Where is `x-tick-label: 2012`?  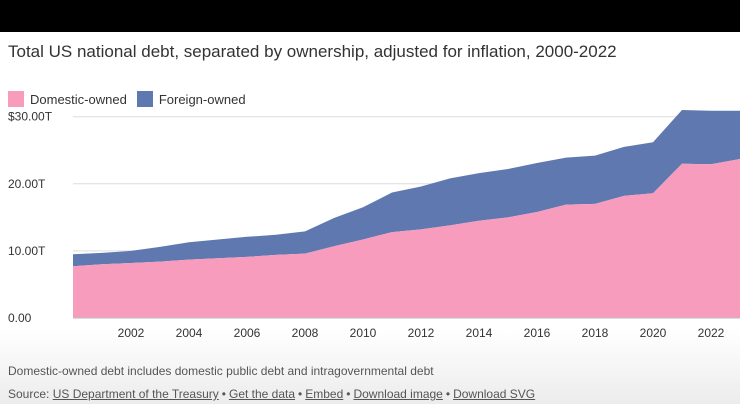 x-tick-label: 2012 is located at coordinates (421, 333).